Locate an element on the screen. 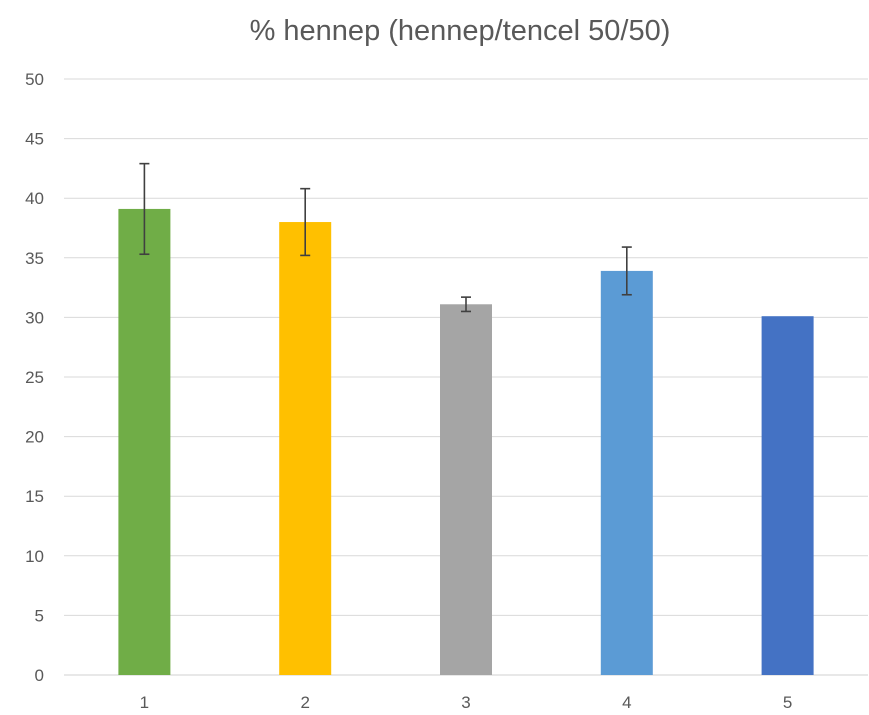 Image resolution: width=869 pixels, height=715 pixels. y-tick-label: 10 is located at coordinates (34, 556).